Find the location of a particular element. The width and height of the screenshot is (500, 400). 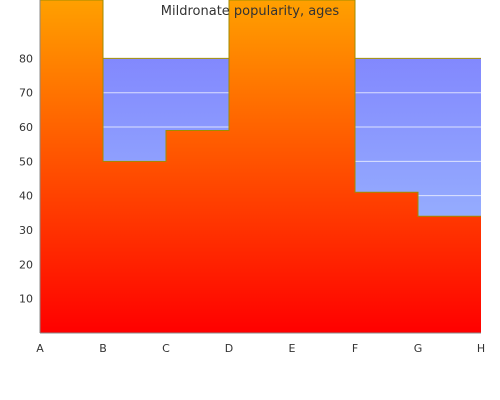

y-tick-label-80: 80 is located at coordinates (26, 58).